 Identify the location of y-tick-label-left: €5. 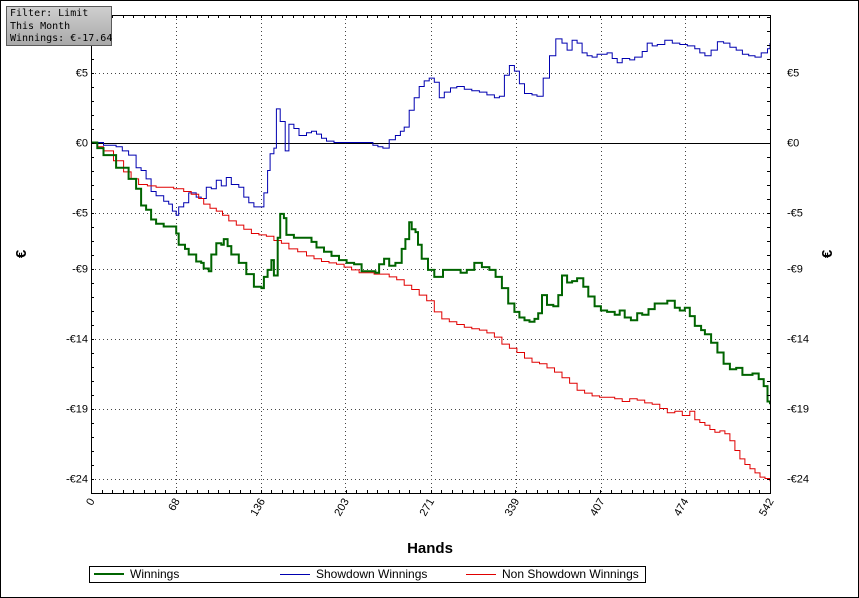
(82, 74).